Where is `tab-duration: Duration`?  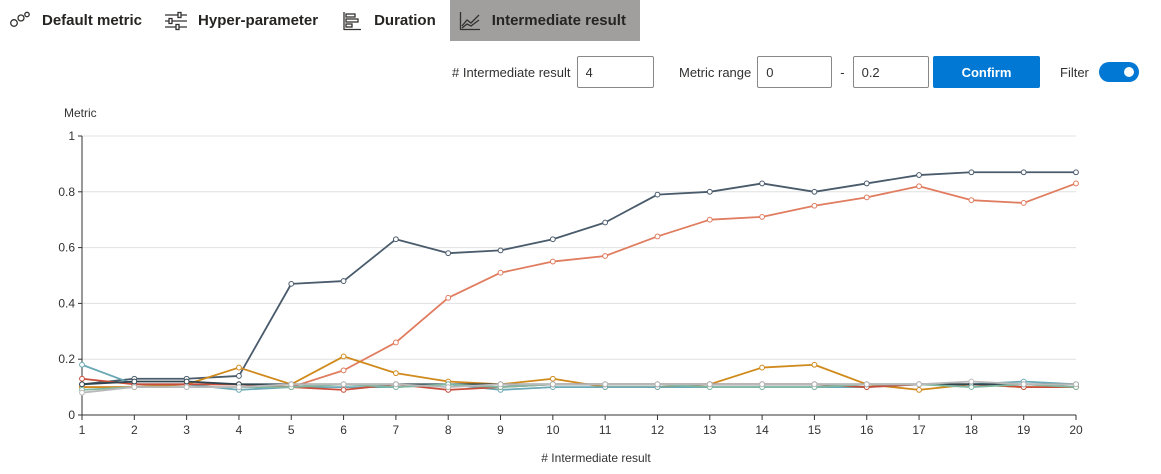
tab-duration: Duration is located at coordinates (391, 20).